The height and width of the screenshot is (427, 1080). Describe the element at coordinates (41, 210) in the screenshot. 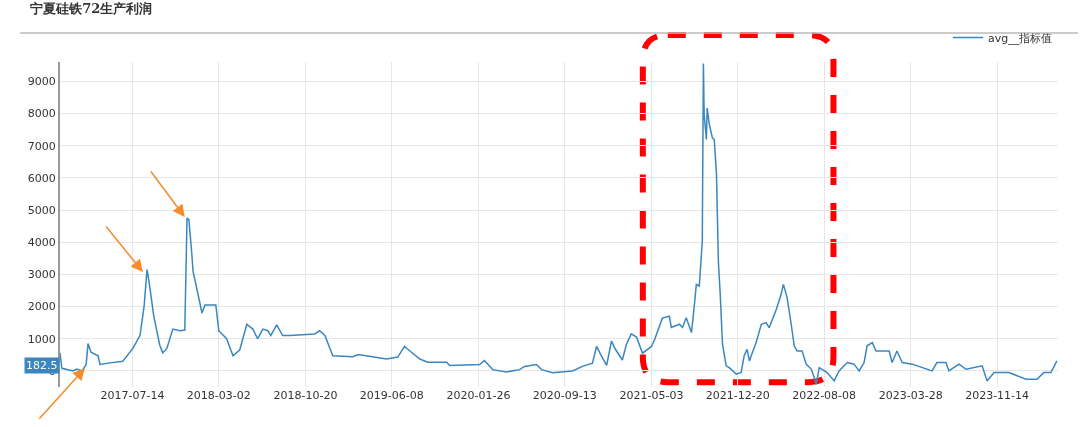

I see `y-tick-label: 5000` at that location.